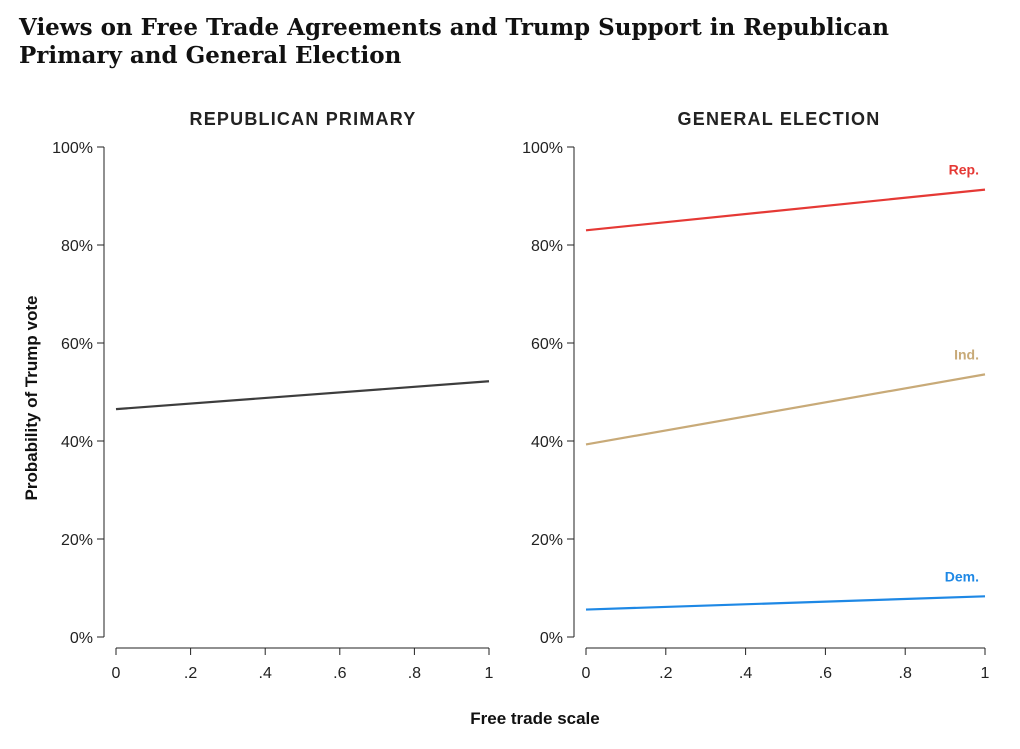 This screenshot has height=749, width=1020. Describe the element at coordinates (534, 718) in the screenshot. I see `x-axis-title: Free trade scale` at that location.